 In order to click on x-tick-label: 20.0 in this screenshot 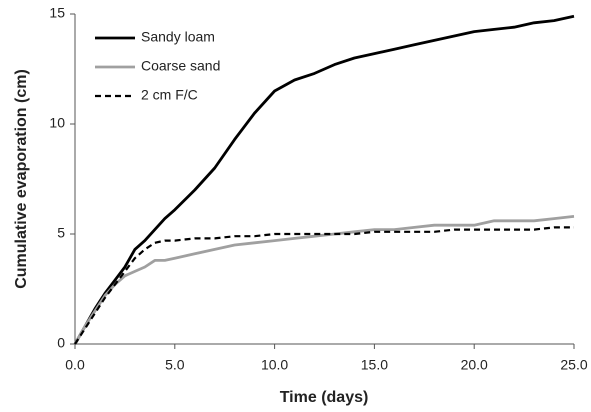, I will do `click(474, 365)`.